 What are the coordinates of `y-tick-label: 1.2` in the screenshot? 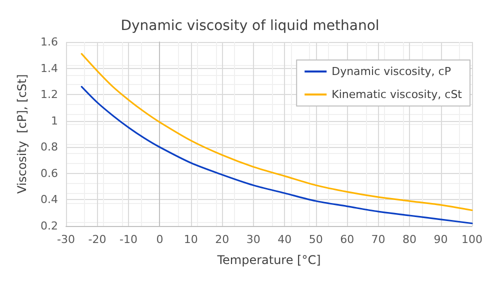 It's located at (49, 95).